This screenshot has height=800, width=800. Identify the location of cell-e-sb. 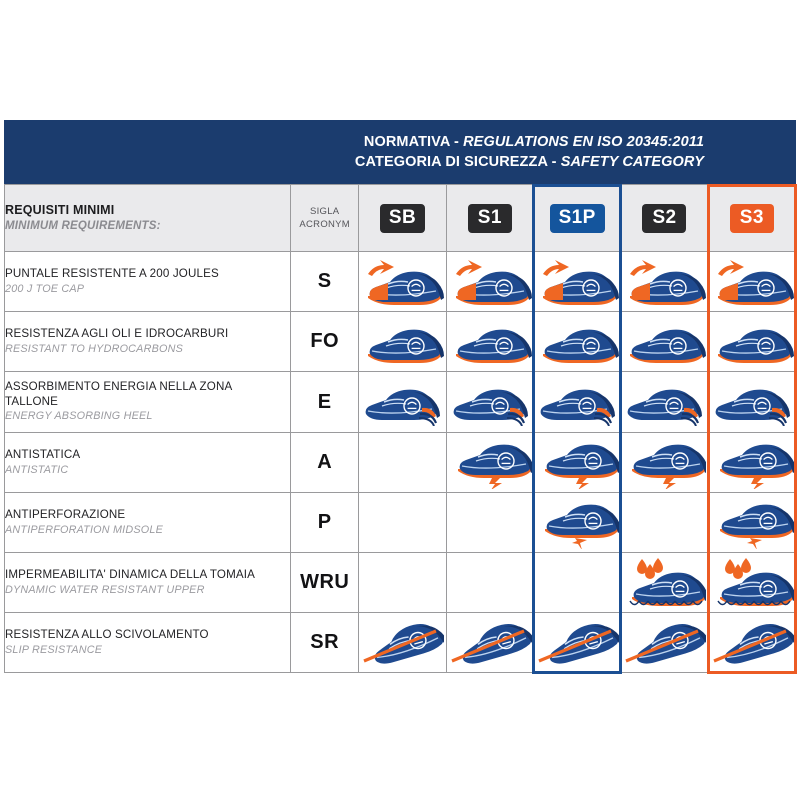
(402, 402).